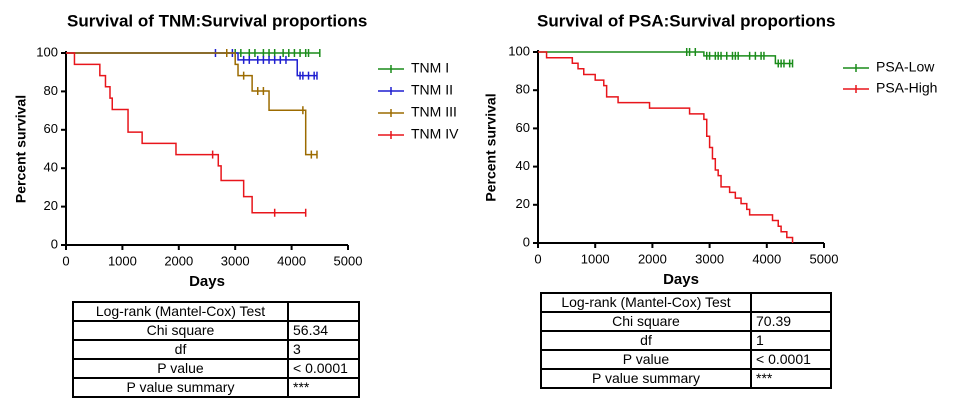 This screenshot has width=959, height=414. I want to click on legend-label: TNM IV, so click(435, 134).